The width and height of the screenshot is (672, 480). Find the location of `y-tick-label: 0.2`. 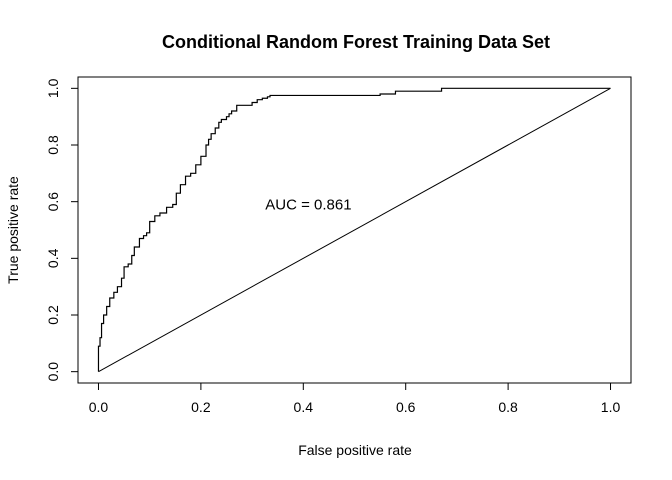

y-tick-label: 0.2 is located at coordinates (53, 315).